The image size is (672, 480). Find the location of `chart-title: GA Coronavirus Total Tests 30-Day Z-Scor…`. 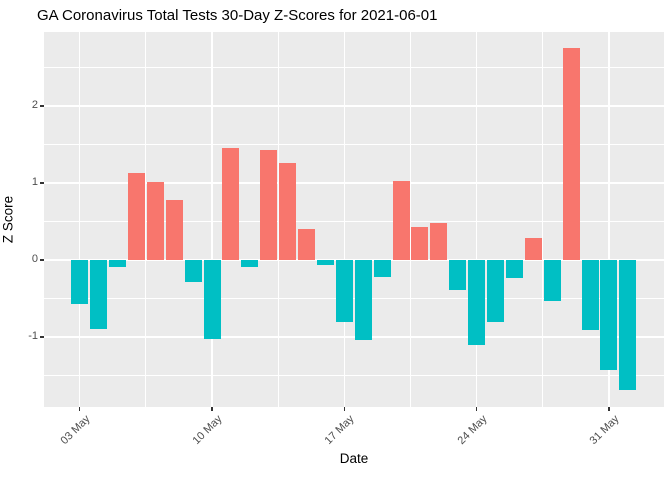

chart-title: GA Coronavirus Total Tests 30-Day Z-Scor… is located at coordinates (237, 15).